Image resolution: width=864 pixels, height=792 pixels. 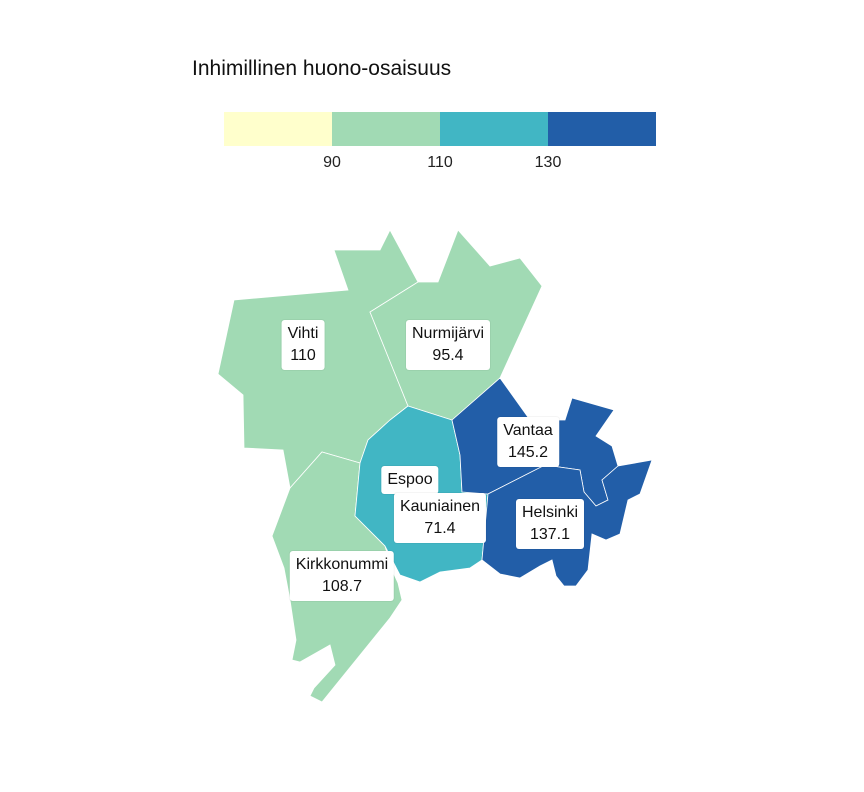 What do you see at coordinates (440, 518) in the screenshot?
I see `label-kauniainen: Kauniainen 71.4` at bounding box center [440, 518].